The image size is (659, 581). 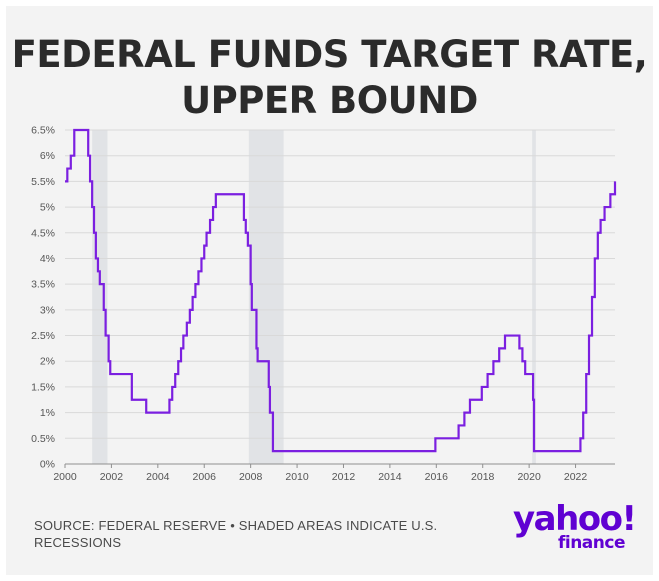 What do you see at coordinates (483, 477) in the screenshot?
I see `x-tick-label: 2018` at bounding box center [483, 477].